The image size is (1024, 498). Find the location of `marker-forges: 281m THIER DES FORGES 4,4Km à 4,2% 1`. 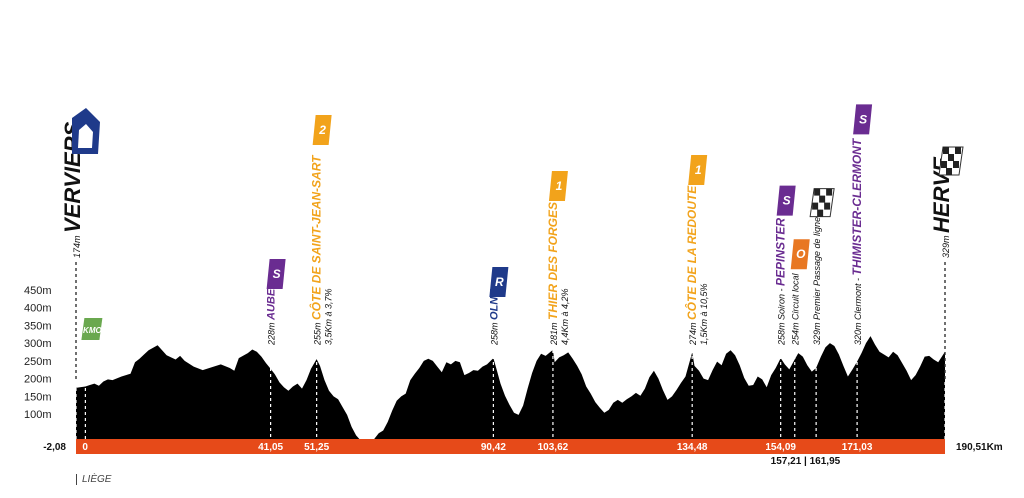

marker-forges: 281m THIER DES FORGES 4,4Km à 4,2% 1 is located at coordinates (558, 305).